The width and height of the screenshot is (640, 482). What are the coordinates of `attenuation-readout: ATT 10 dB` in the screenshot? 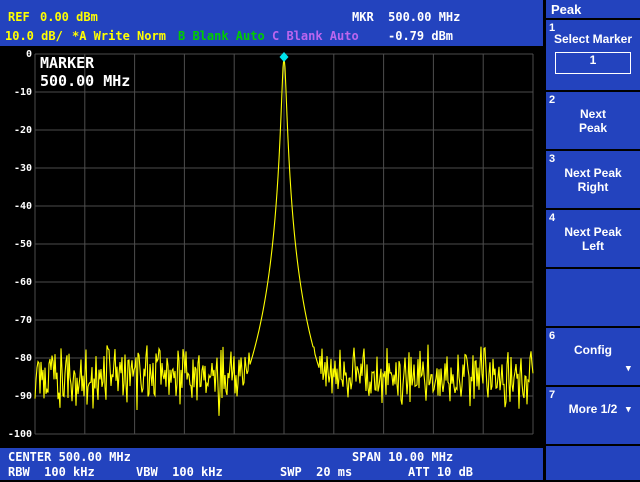 It's located at (441, 472).